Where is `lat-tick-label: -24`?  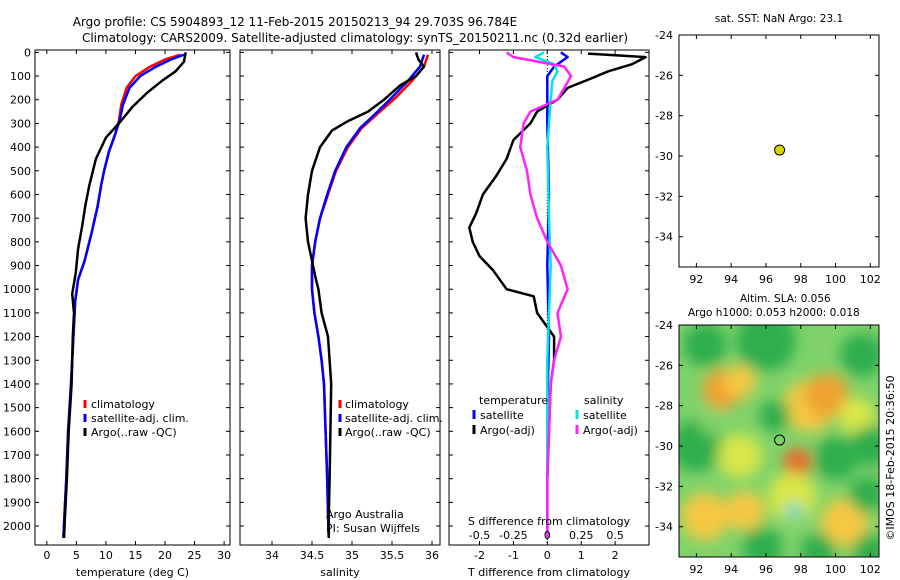 lat-tick-label: -24 is located at coordinates (664, 35).